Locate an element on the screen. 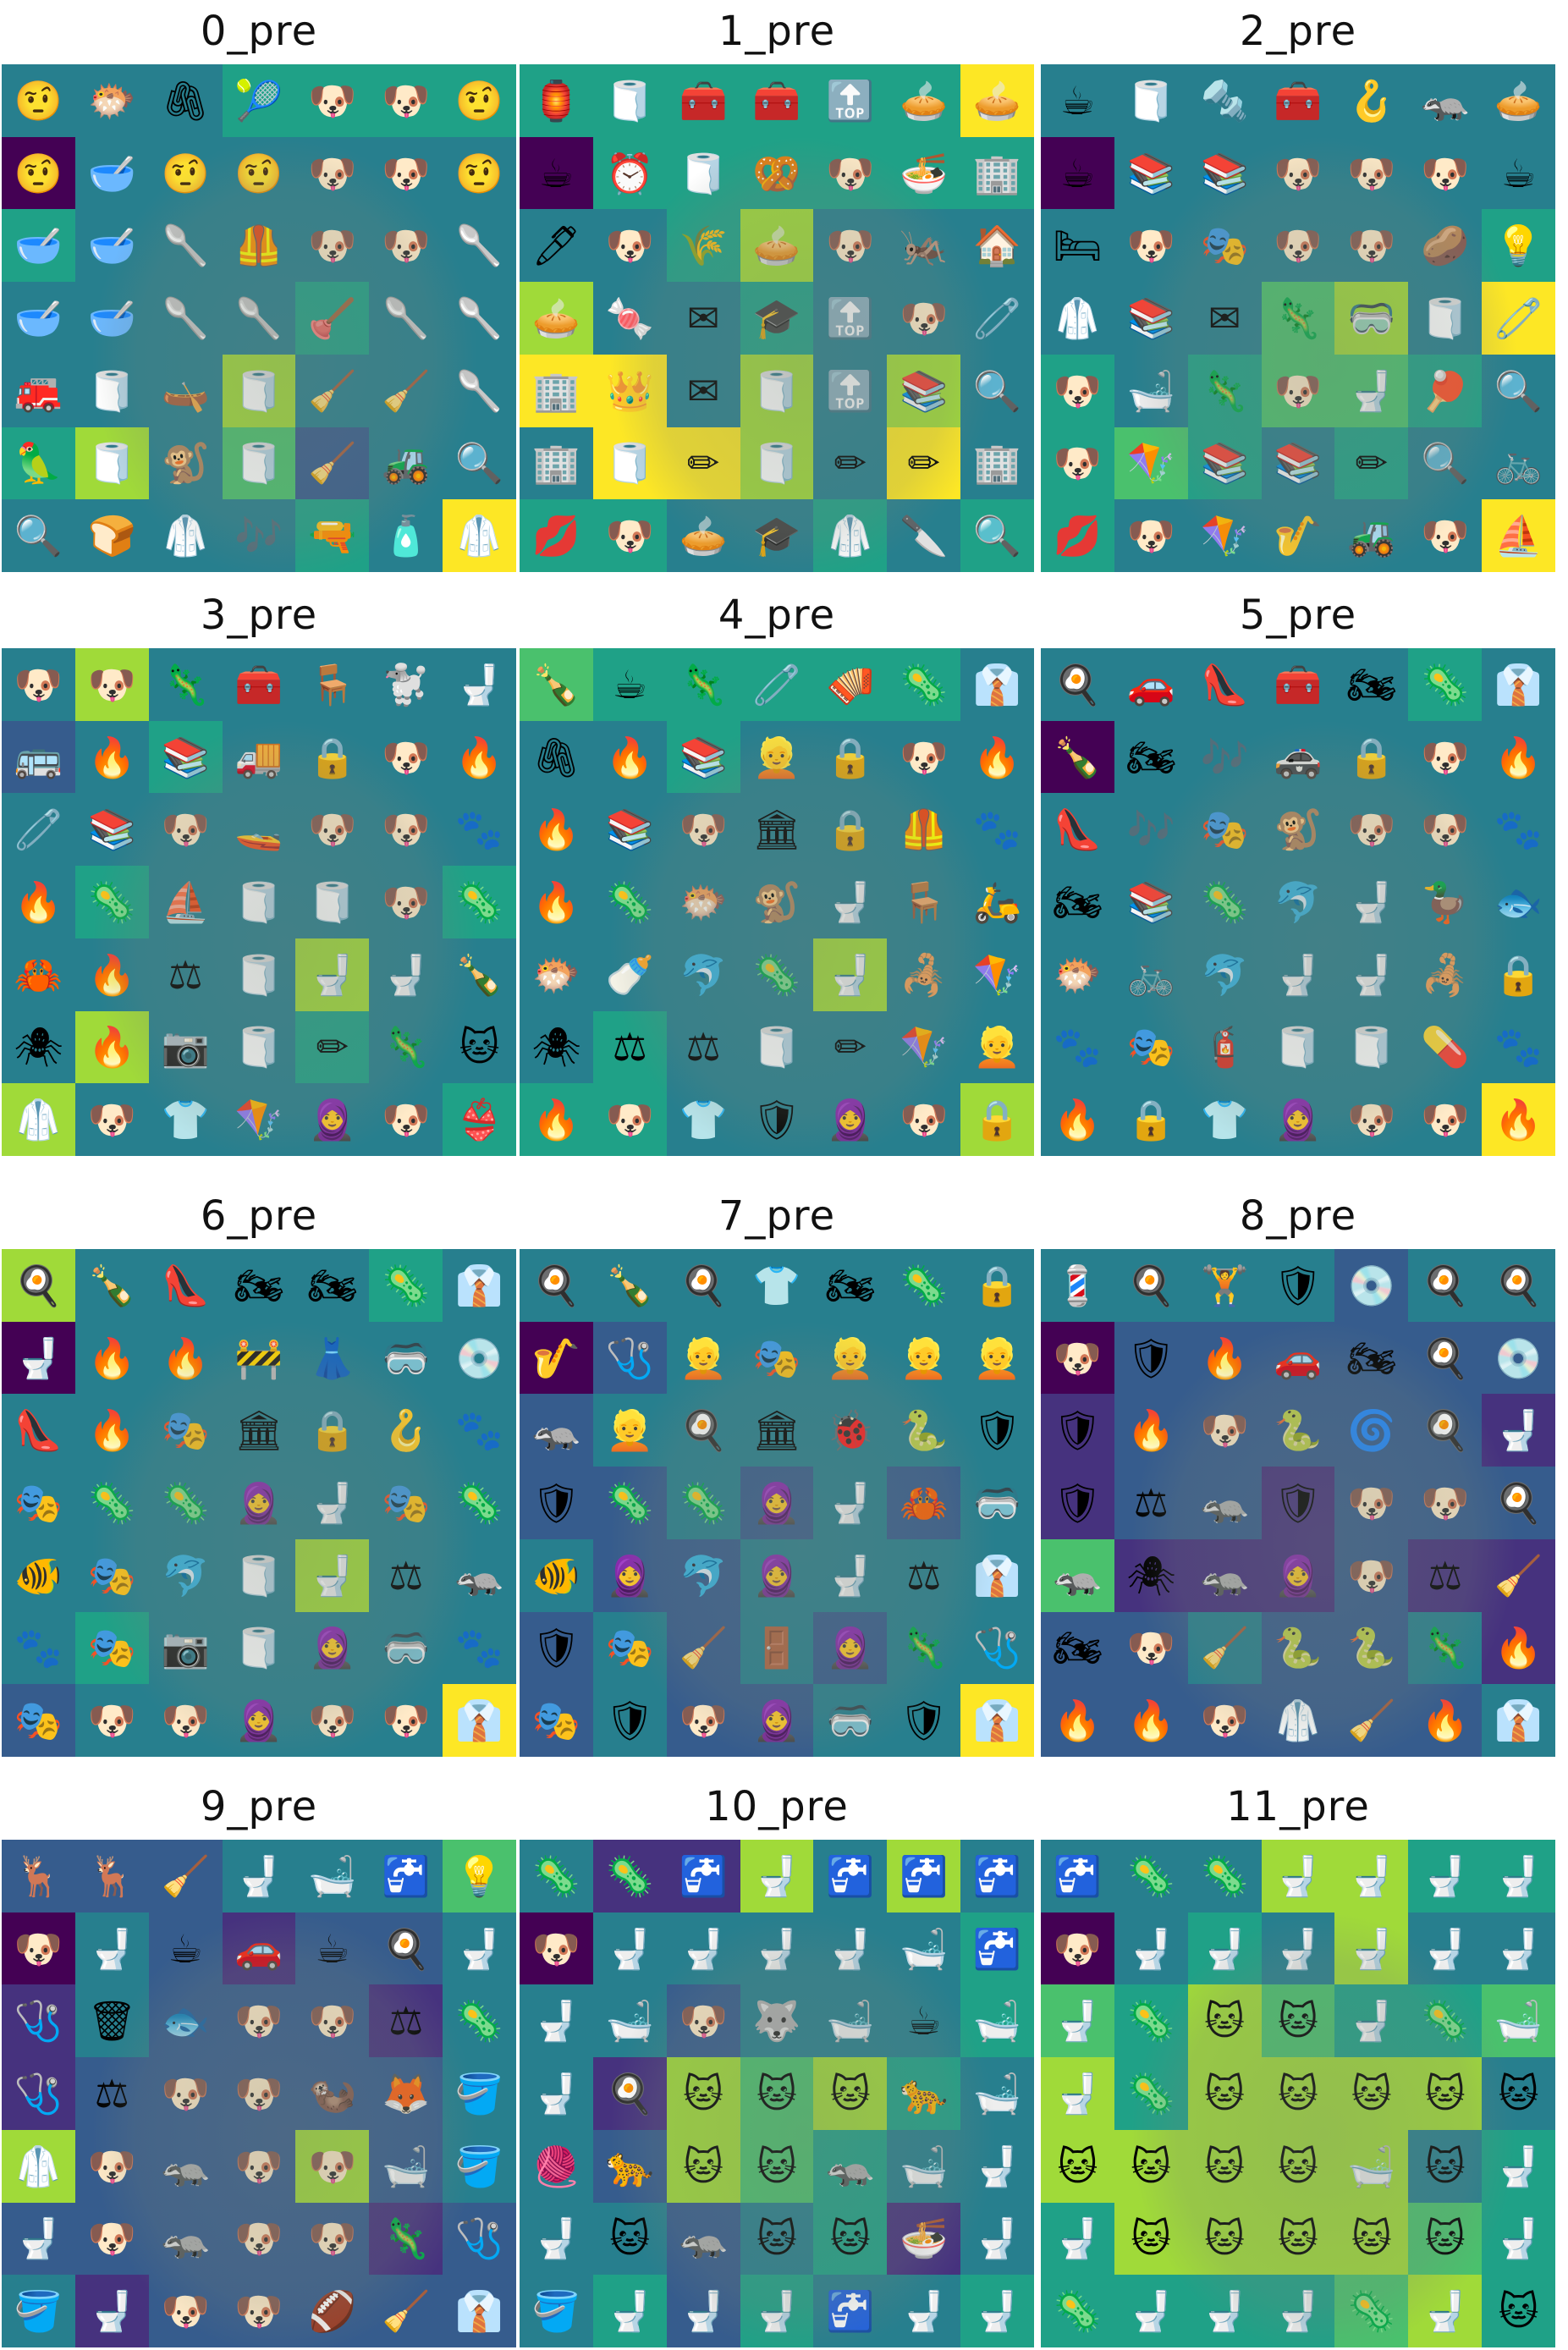  grid-cell: 🪁 is located at coordinates (259, 1119).